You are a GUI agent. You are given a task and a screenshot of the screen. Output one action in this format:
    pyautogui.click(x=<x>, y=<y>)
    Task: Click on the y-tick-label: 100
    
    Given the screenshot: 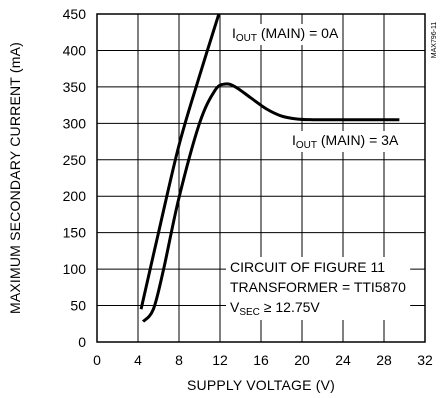 What is the action you would take?
    pyautogui.click(x=75, y=269)
    